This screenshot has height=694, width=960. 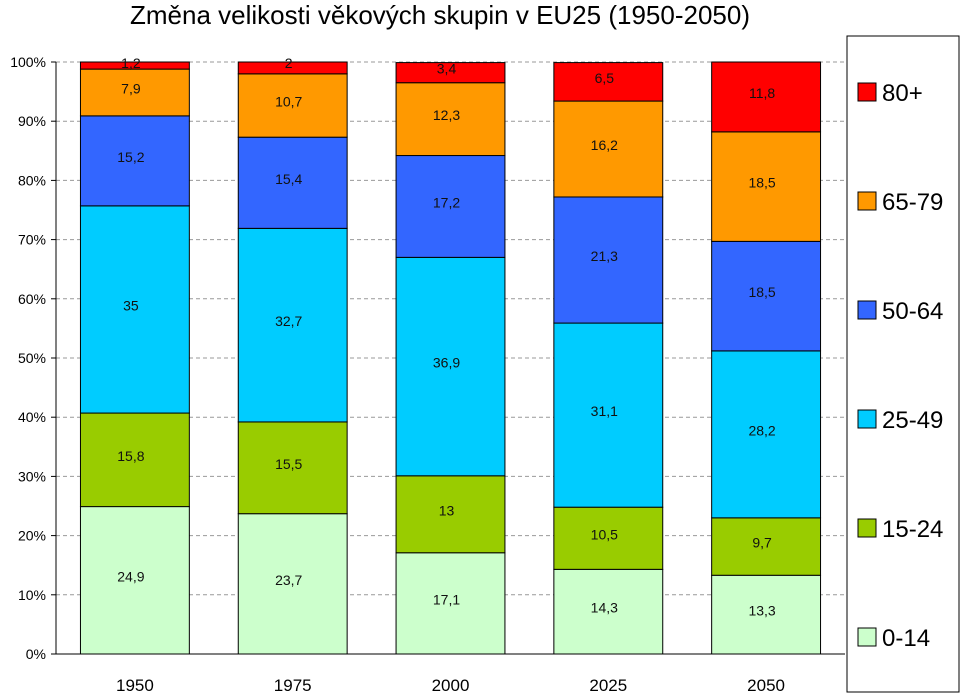 I want to click on bar-segment-80+-2050, so click(x=766, y=97).